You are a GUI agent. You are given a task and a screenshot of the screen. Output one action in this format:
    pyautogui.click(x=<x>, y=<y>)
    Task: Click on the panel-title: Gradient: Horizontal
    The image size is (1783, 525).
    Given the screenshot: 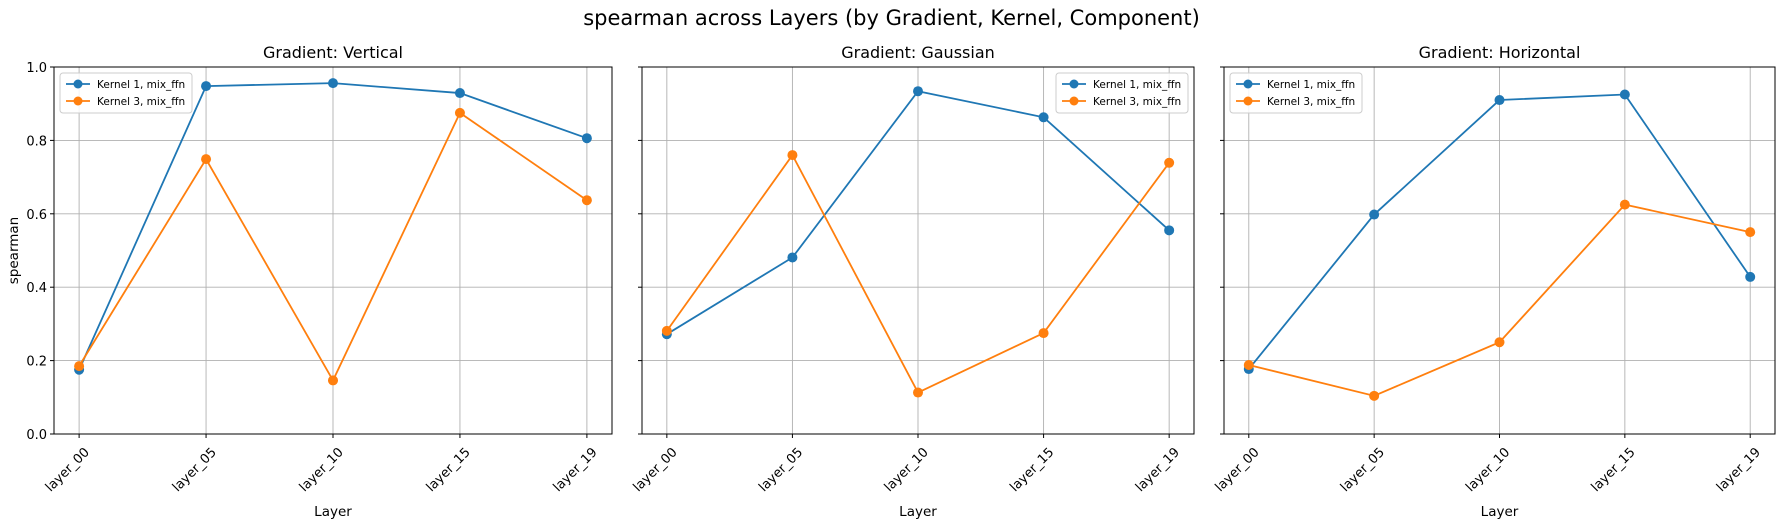 What is the action you would take?
    pyautogui.click(x=1500, y=52)
    